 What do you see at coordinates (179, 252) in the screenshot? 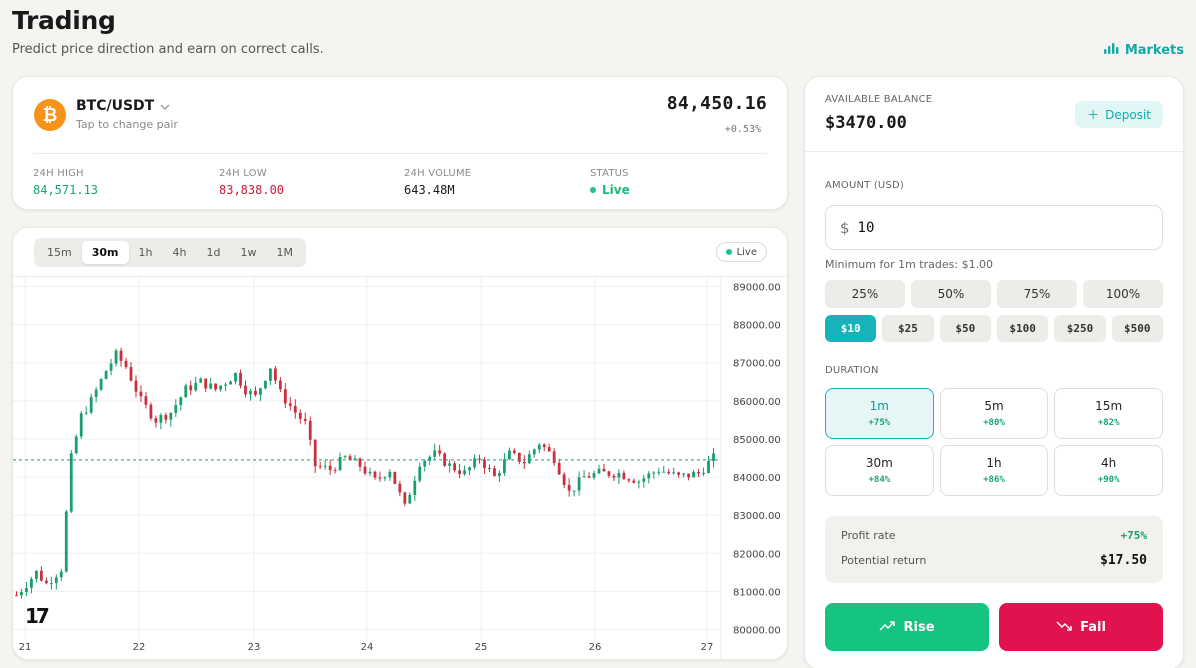
I see `timeframe-4h: 4h` at bounding box center [179, 252].